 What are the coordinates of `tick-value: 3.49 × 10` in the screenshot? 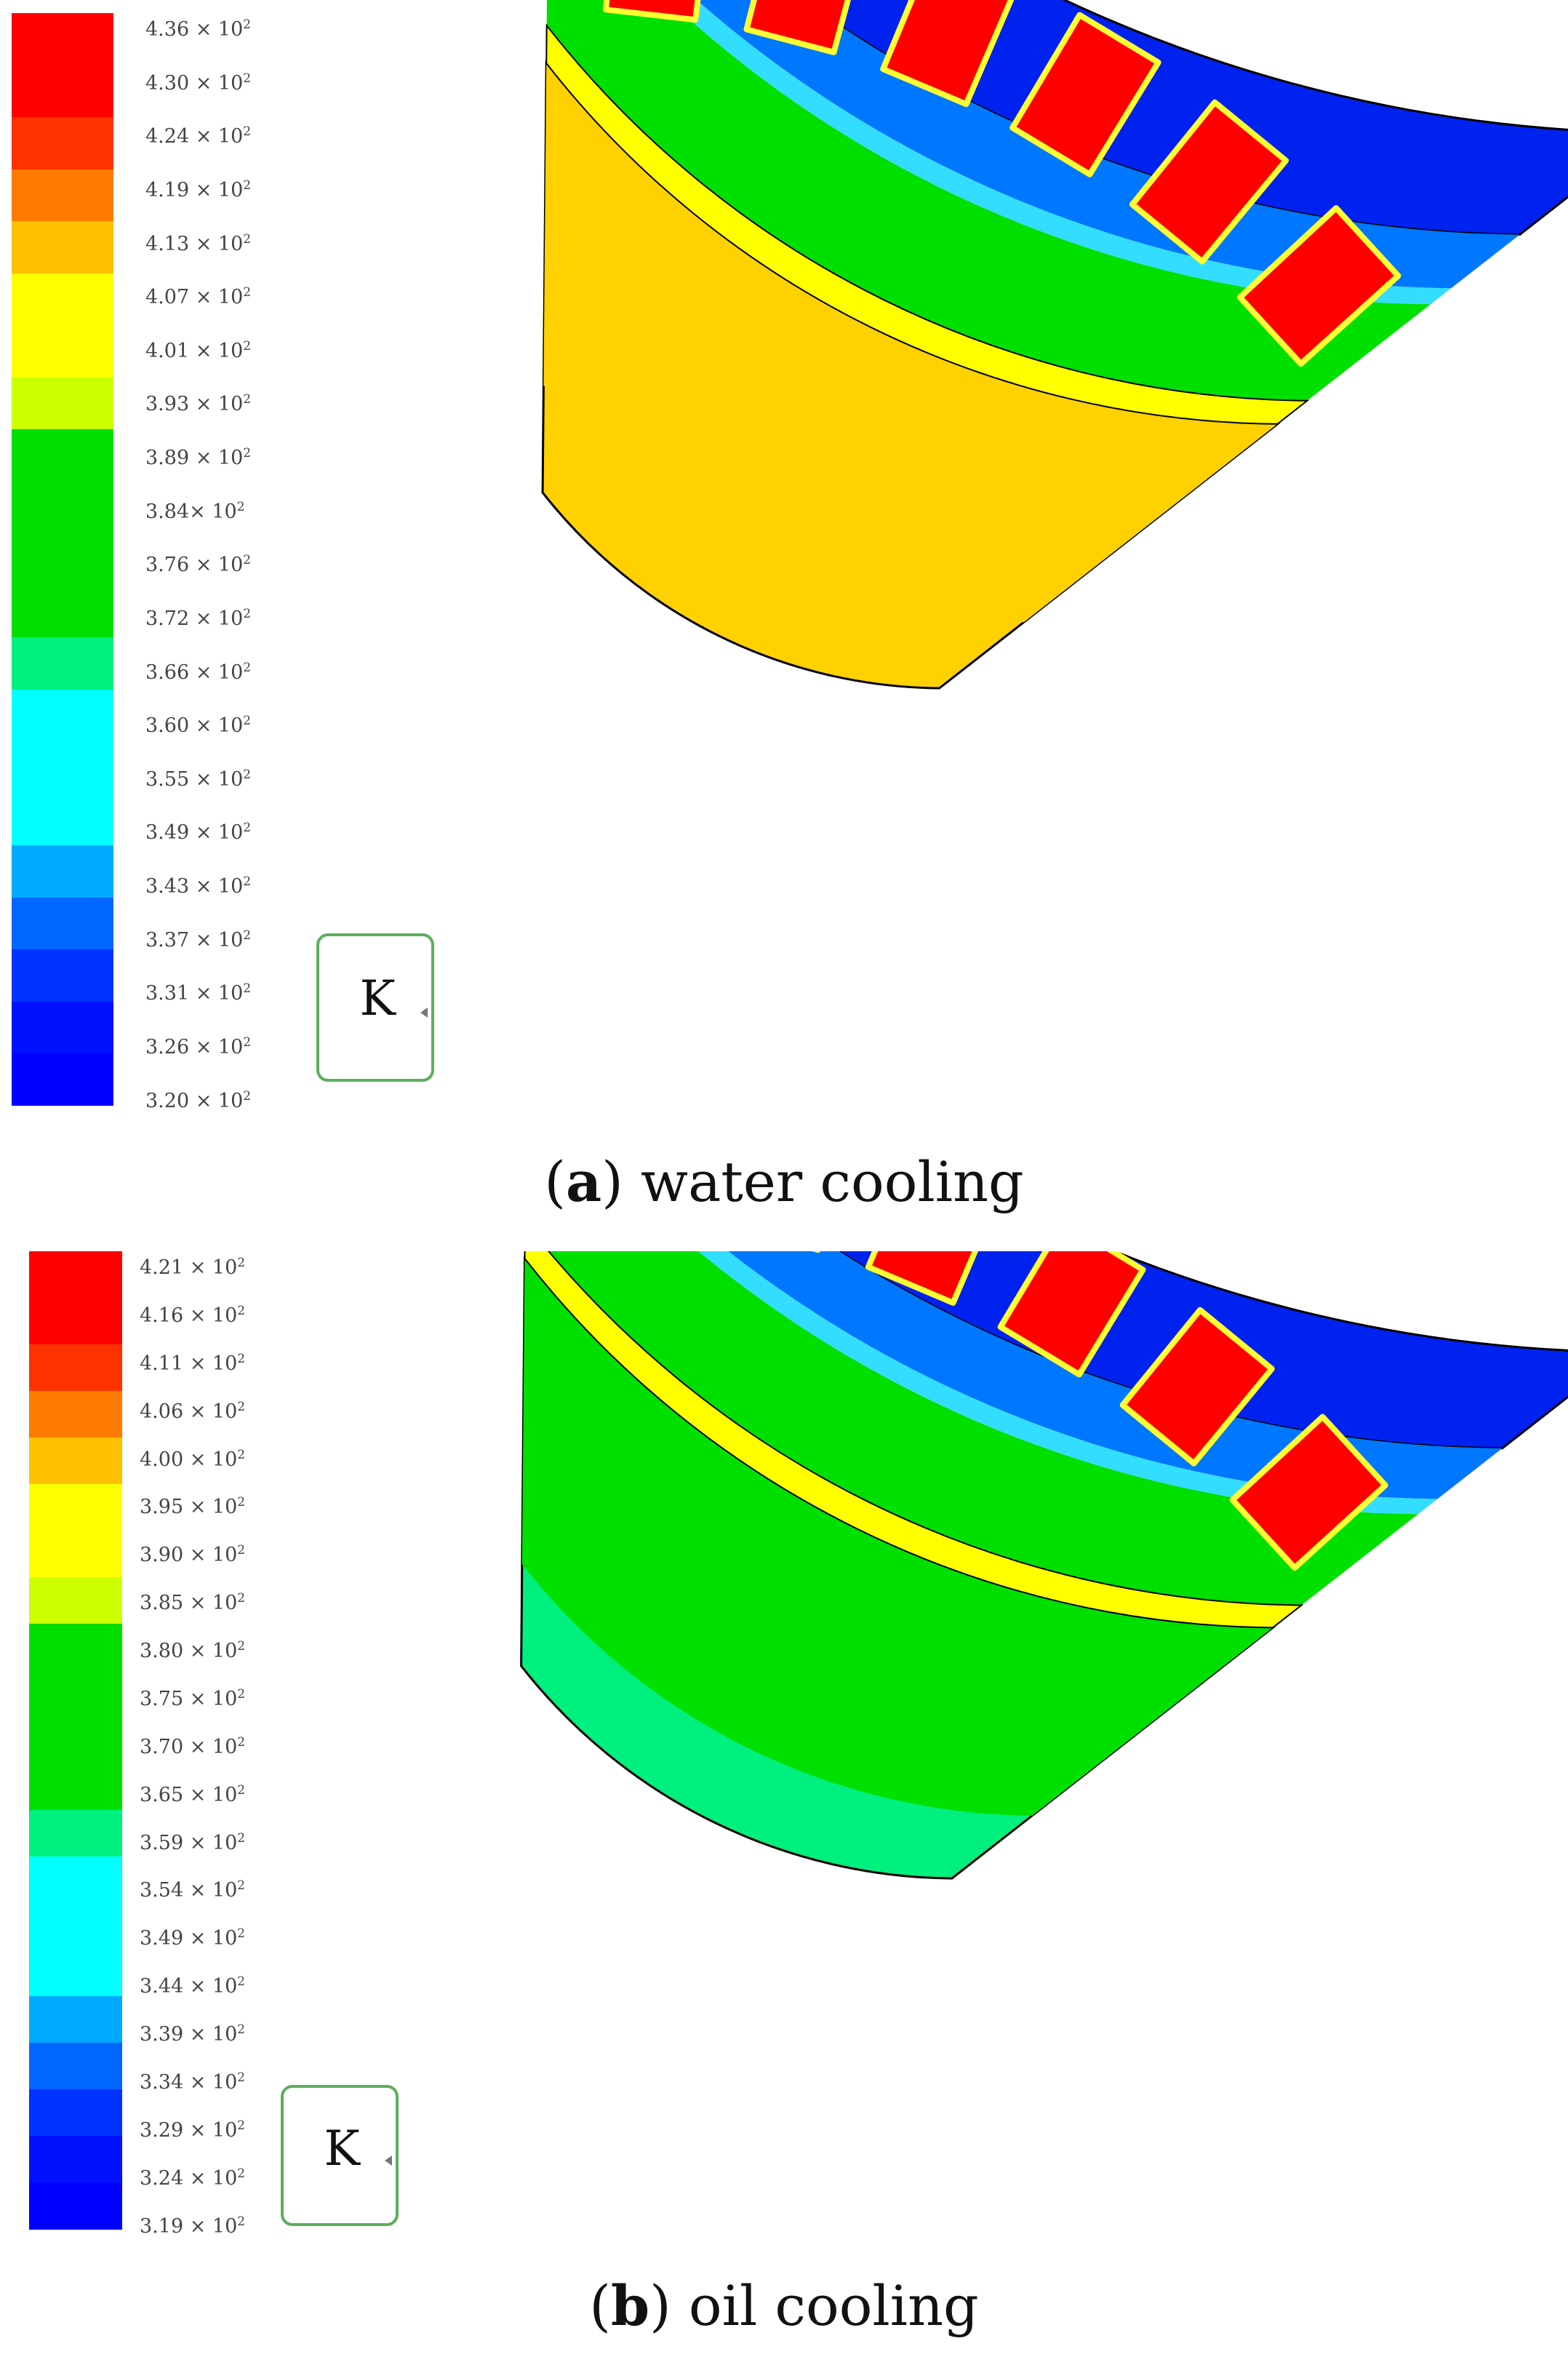 It's located at (189, 1939).